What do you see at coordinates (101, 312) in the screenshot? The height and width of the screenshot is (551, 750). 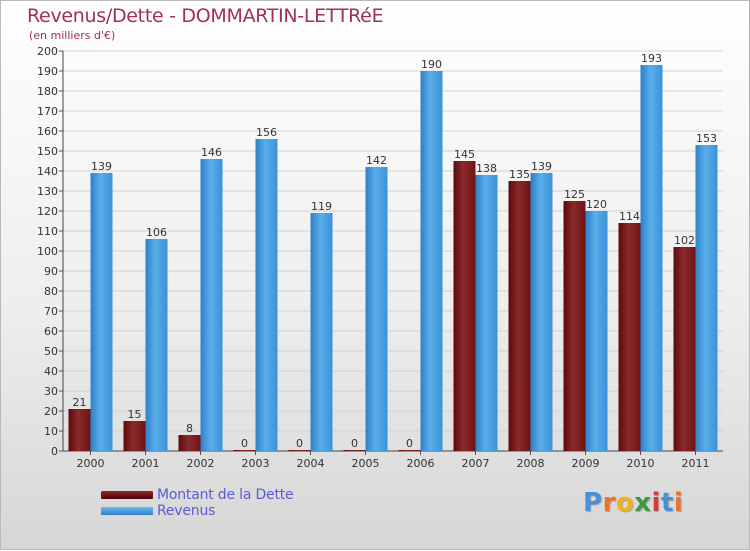 I see `bar-revenue-2000` at bounding box center [101, 312].